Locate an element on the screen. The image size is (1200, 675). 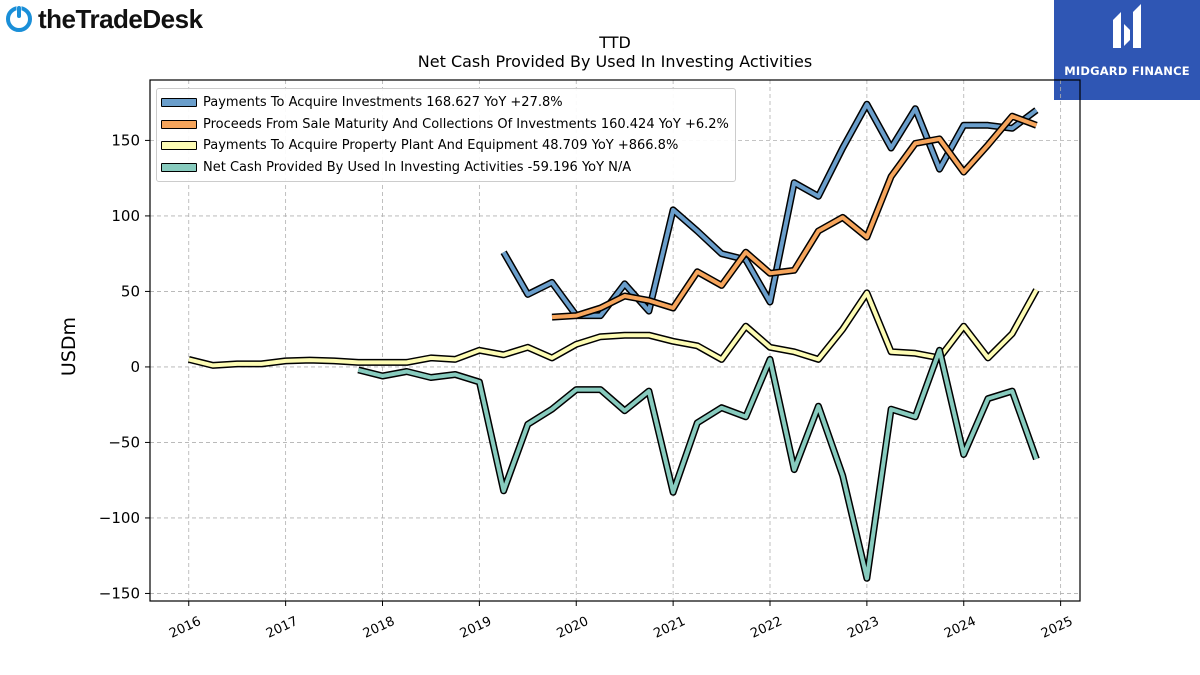
y-axis-label: USDm is located at coordinates (69, 346).